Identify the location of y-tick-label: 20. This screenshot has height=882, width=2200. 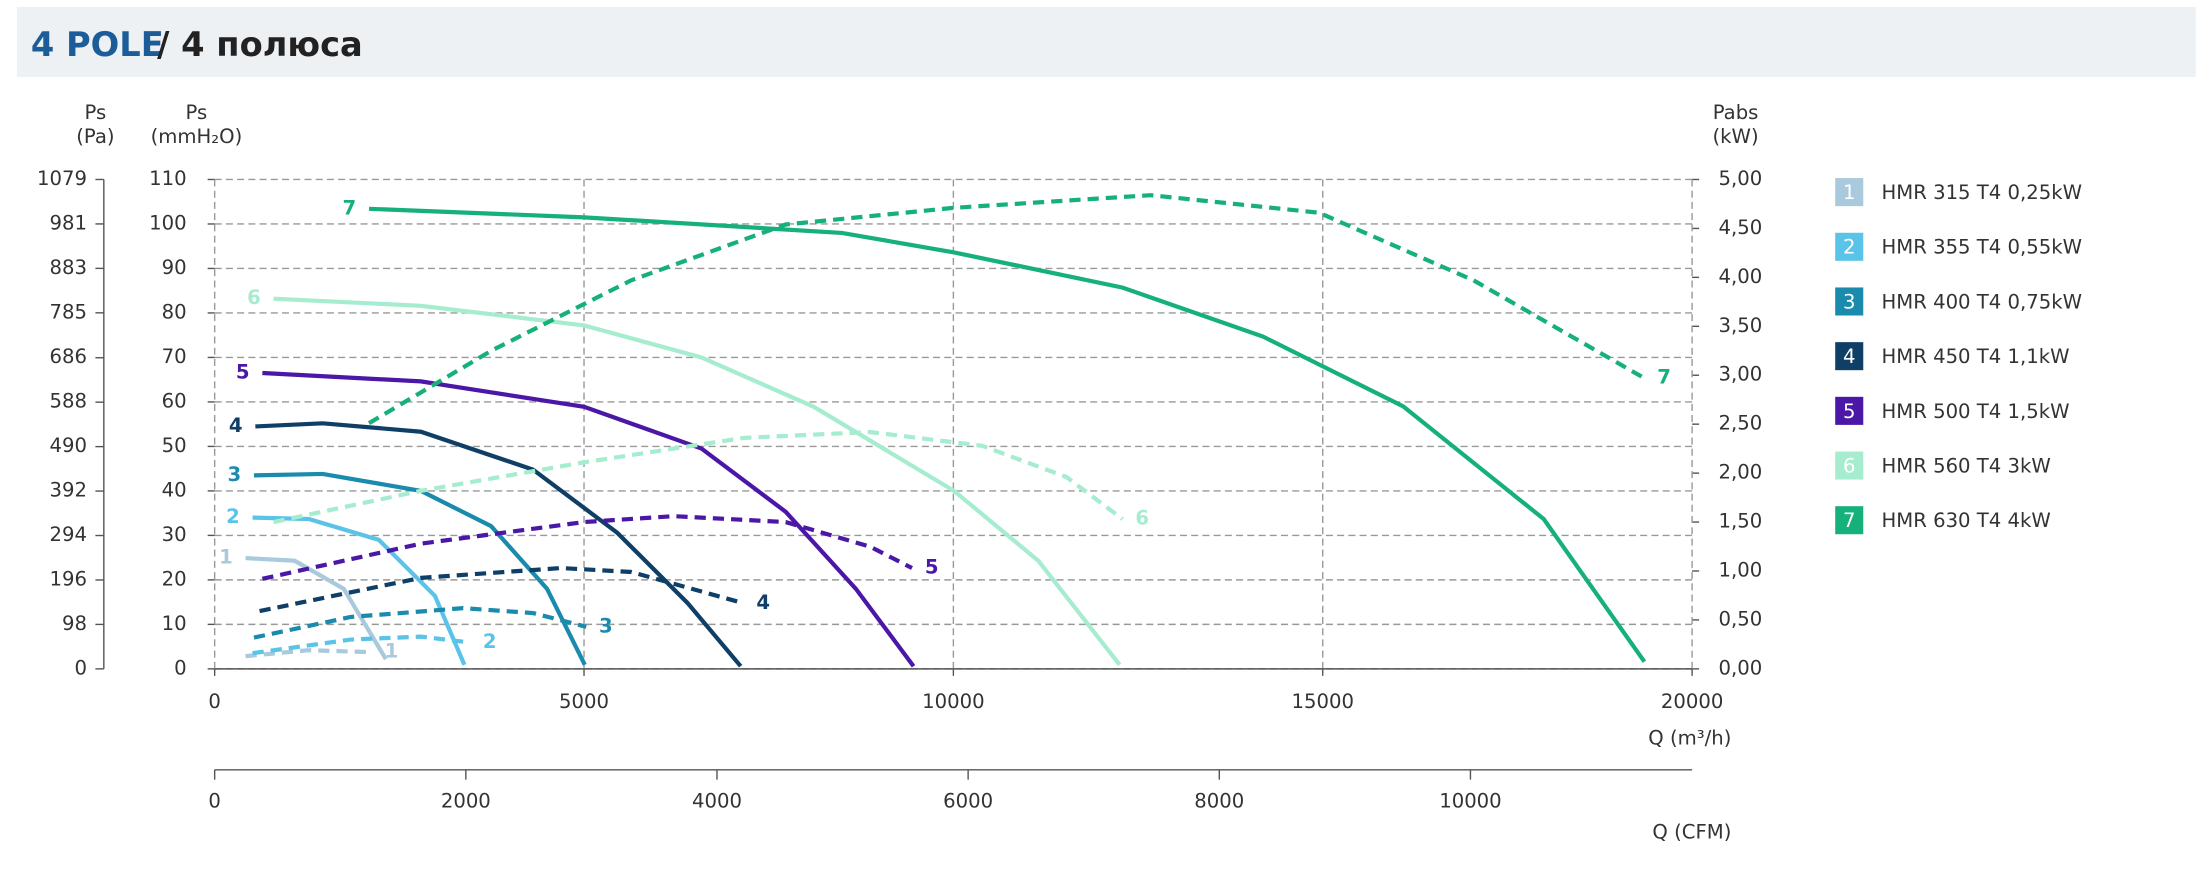
(174, 578).